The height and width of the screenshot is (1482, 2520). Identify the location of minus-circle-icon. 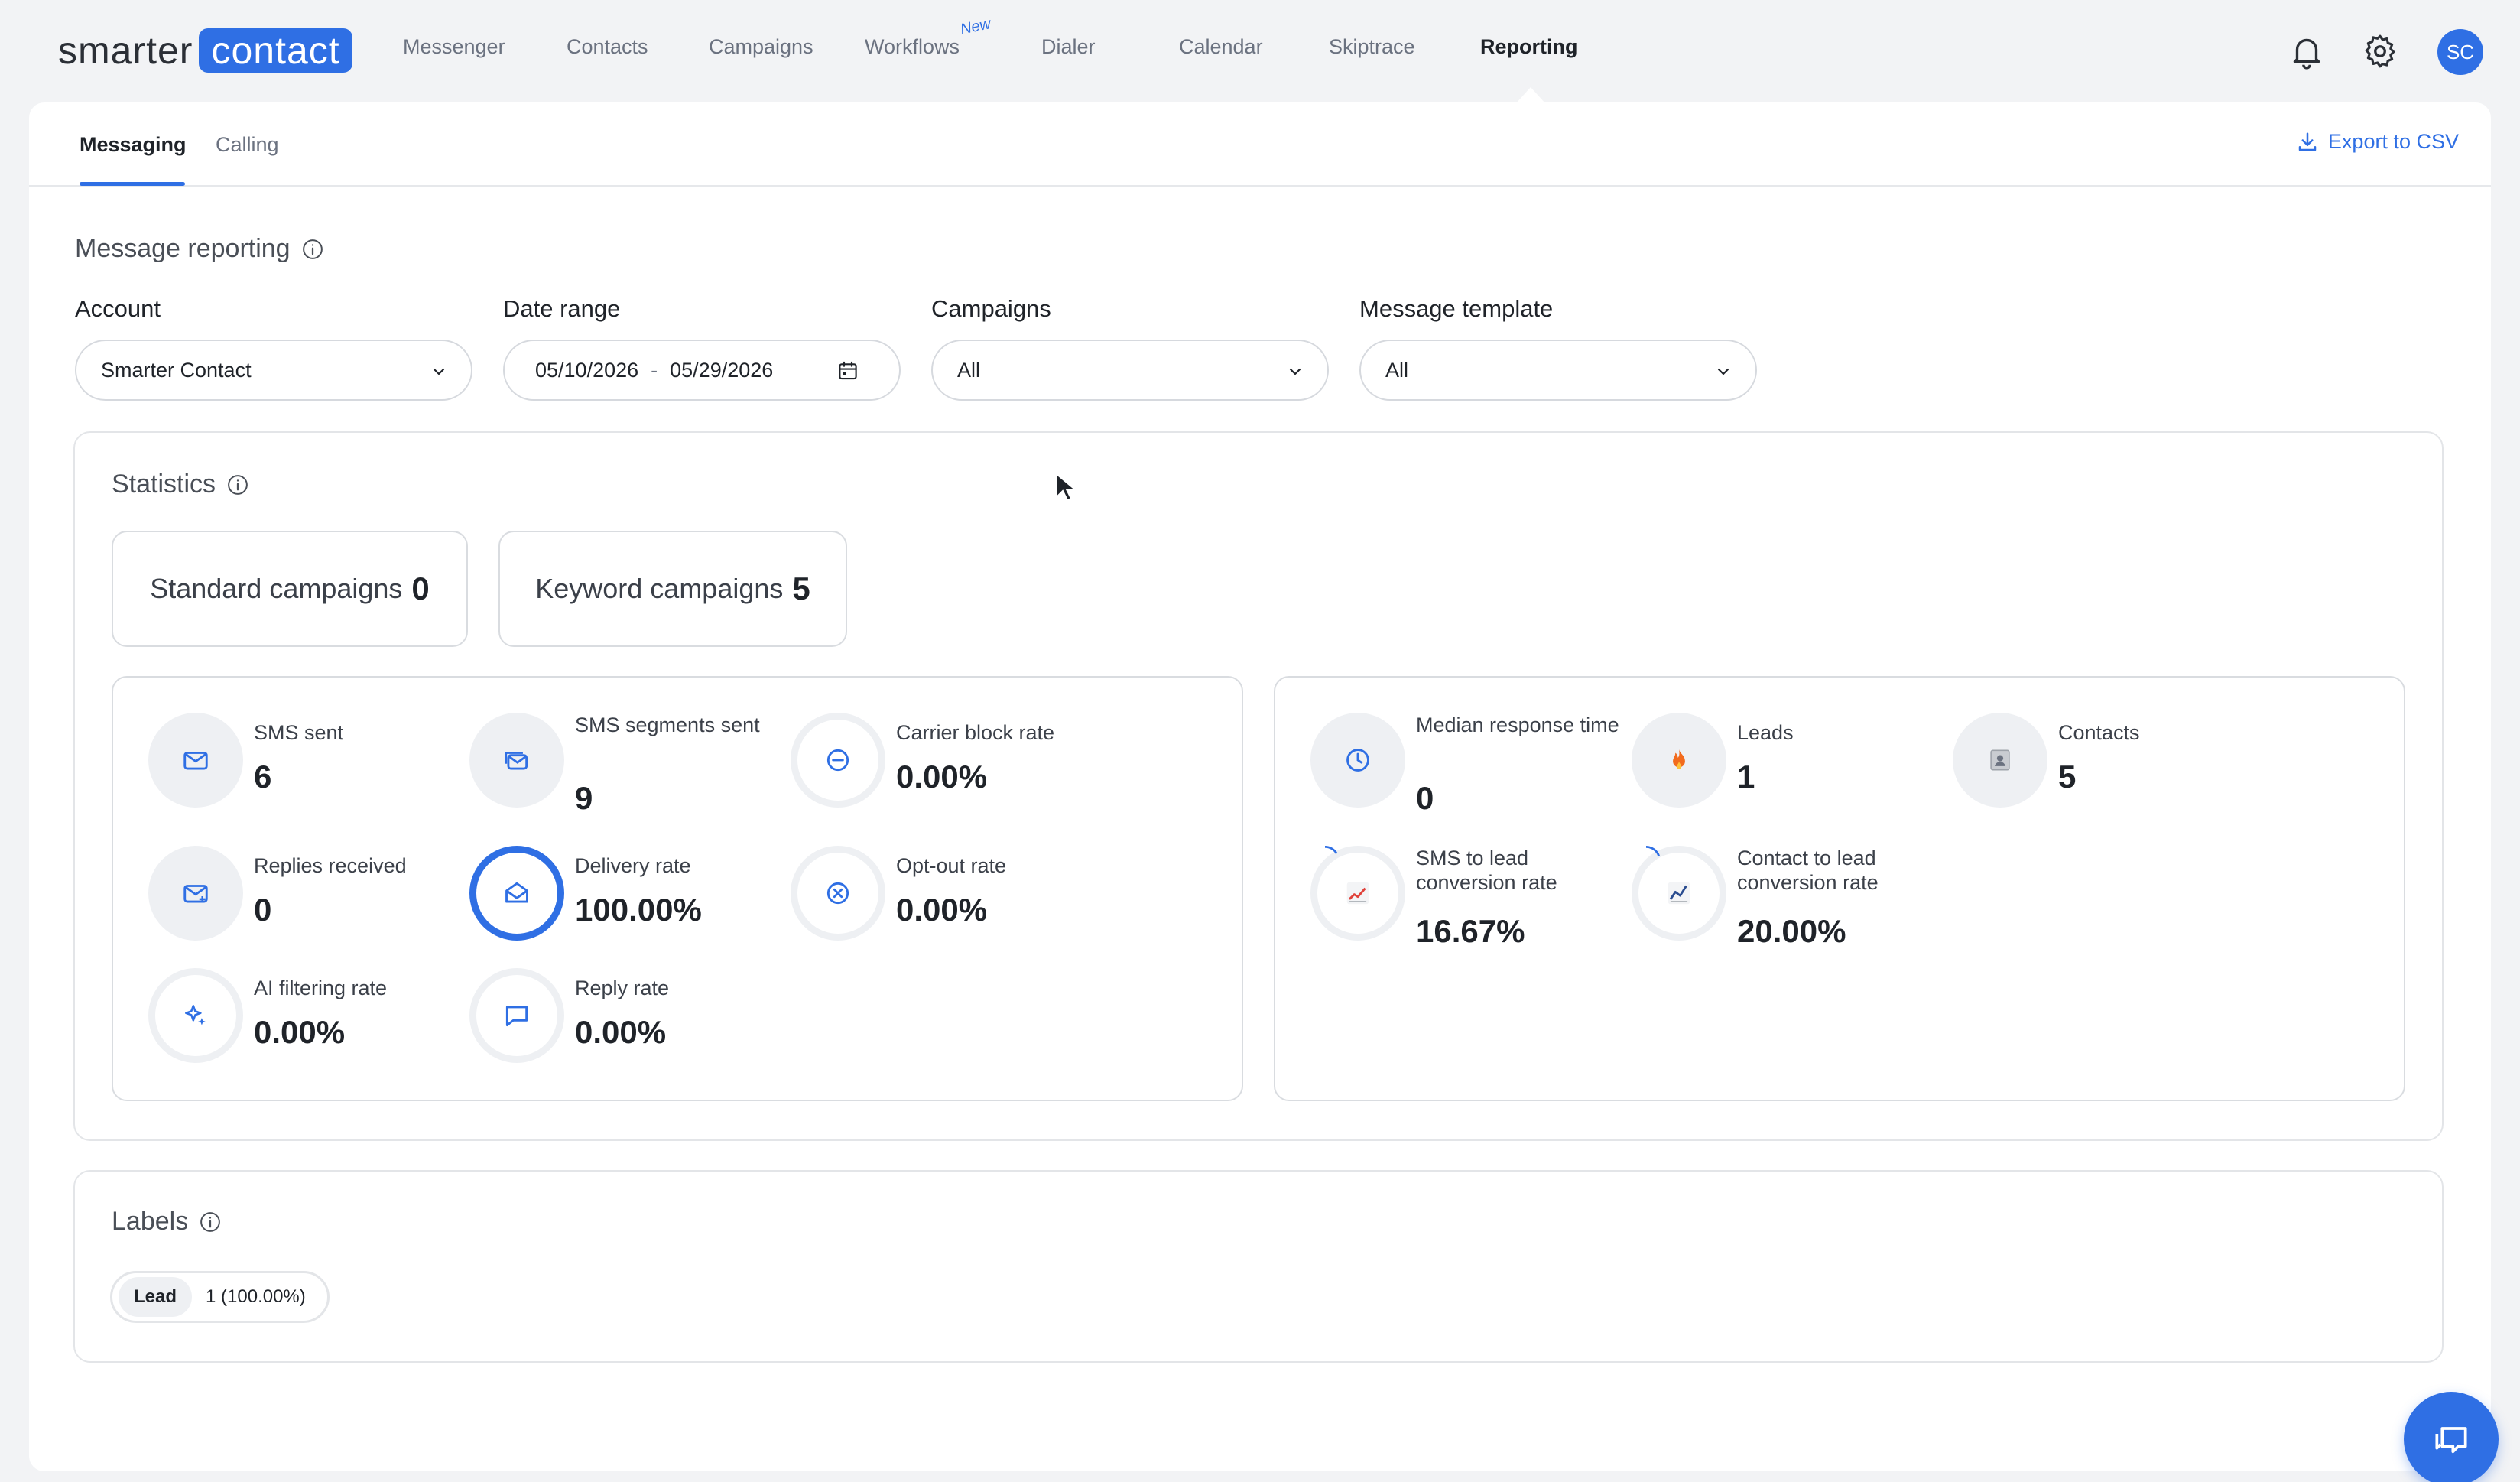
(838, 760).